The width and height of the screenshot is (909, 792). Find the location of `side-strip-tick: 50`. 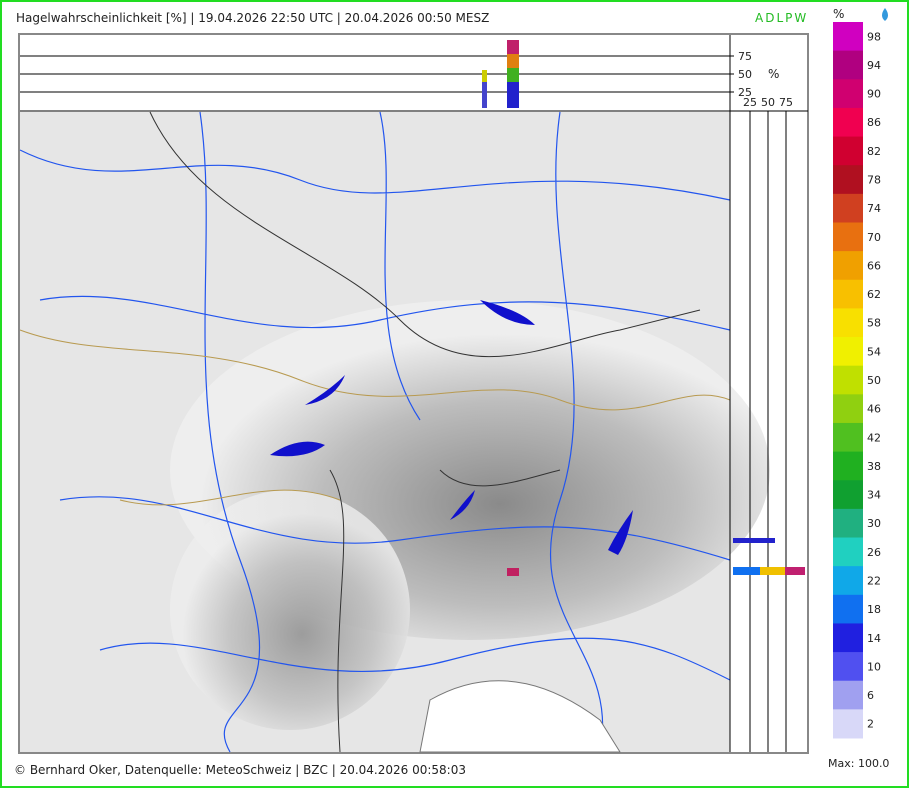

side-strip-tick: 50 is located at coordinates (768, 102).